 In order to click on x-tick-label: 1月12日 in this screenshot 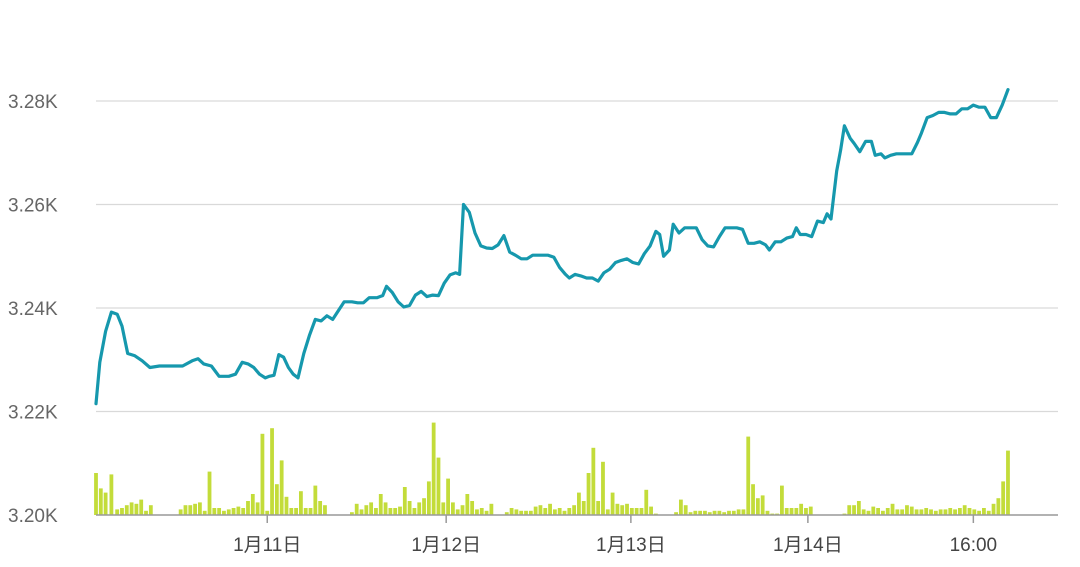, I will do `click(446, 545)`.